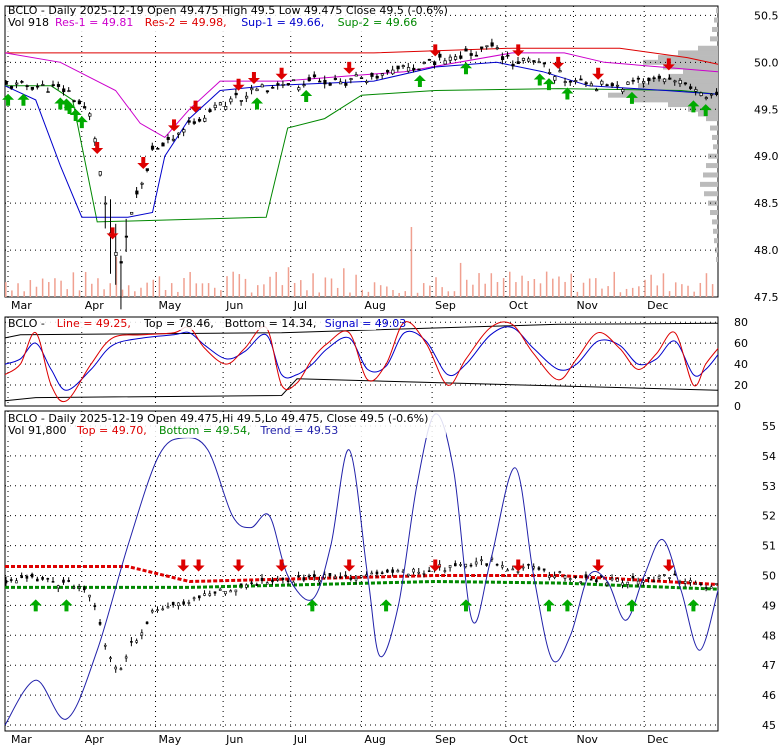 This screenshot has width=780, height=749. Describe the element at coordinates (271, 323) in the screenshot. I see `osc-header-3: Bottom = 14.34,` at that location.